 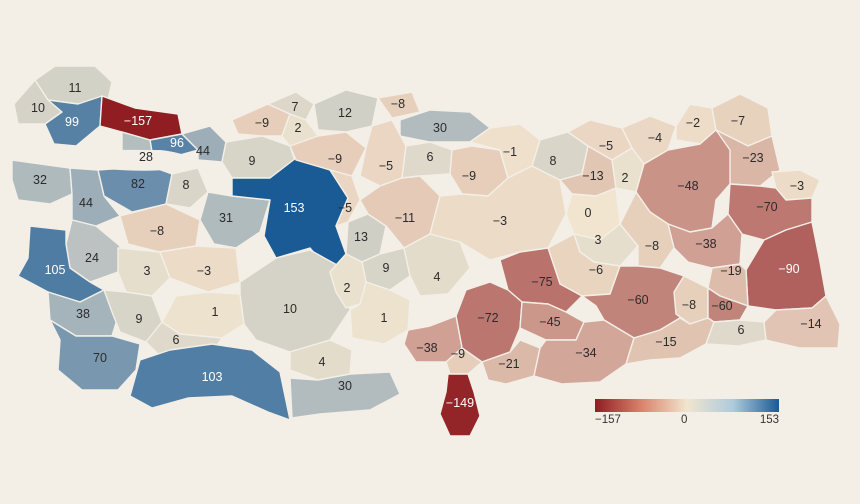 I want to click on province-region-p44, so click(x=437, y=265).